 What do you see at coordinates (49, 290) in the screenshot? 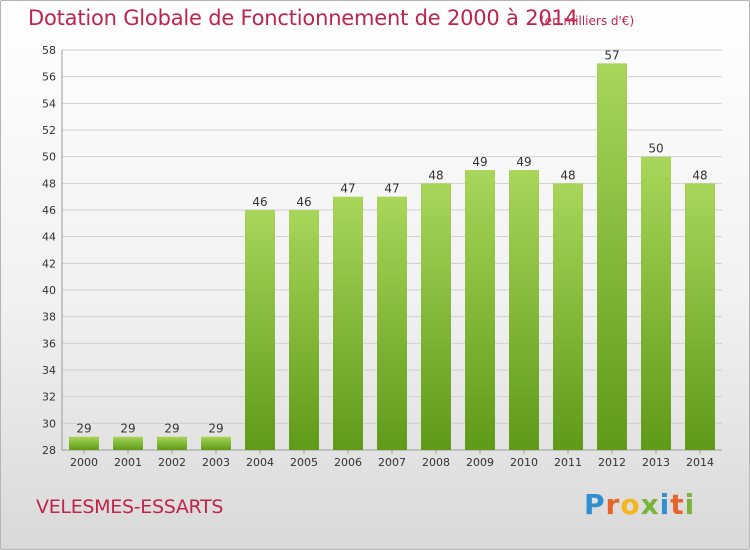
I see `y-tick-label: 40` at bounding box center [49, 290].